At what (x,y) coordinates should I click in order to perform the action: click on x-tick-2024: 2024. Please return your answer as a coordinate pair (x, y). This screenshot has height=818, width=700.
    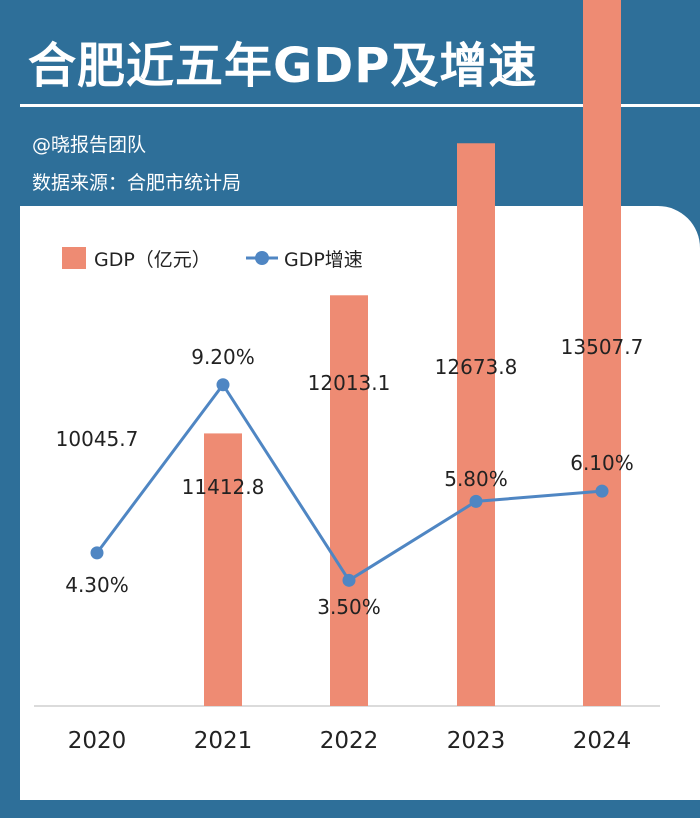
    Looking at the image, I should click on (602, 741).